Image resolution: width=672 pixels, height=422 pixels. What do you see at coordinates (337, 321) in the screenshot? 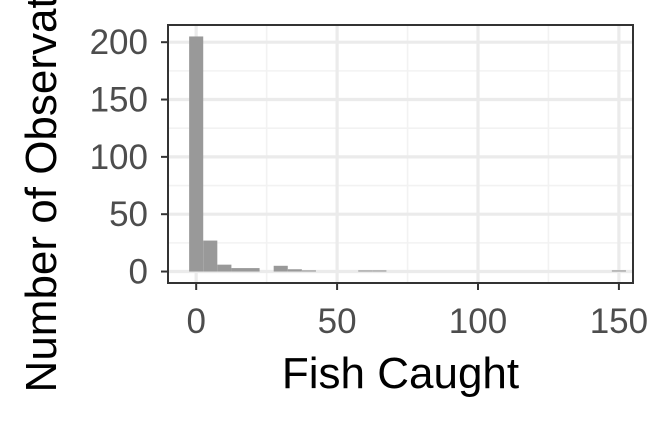
I see `x-tick-label: 50` at bounding box center [337, 321].